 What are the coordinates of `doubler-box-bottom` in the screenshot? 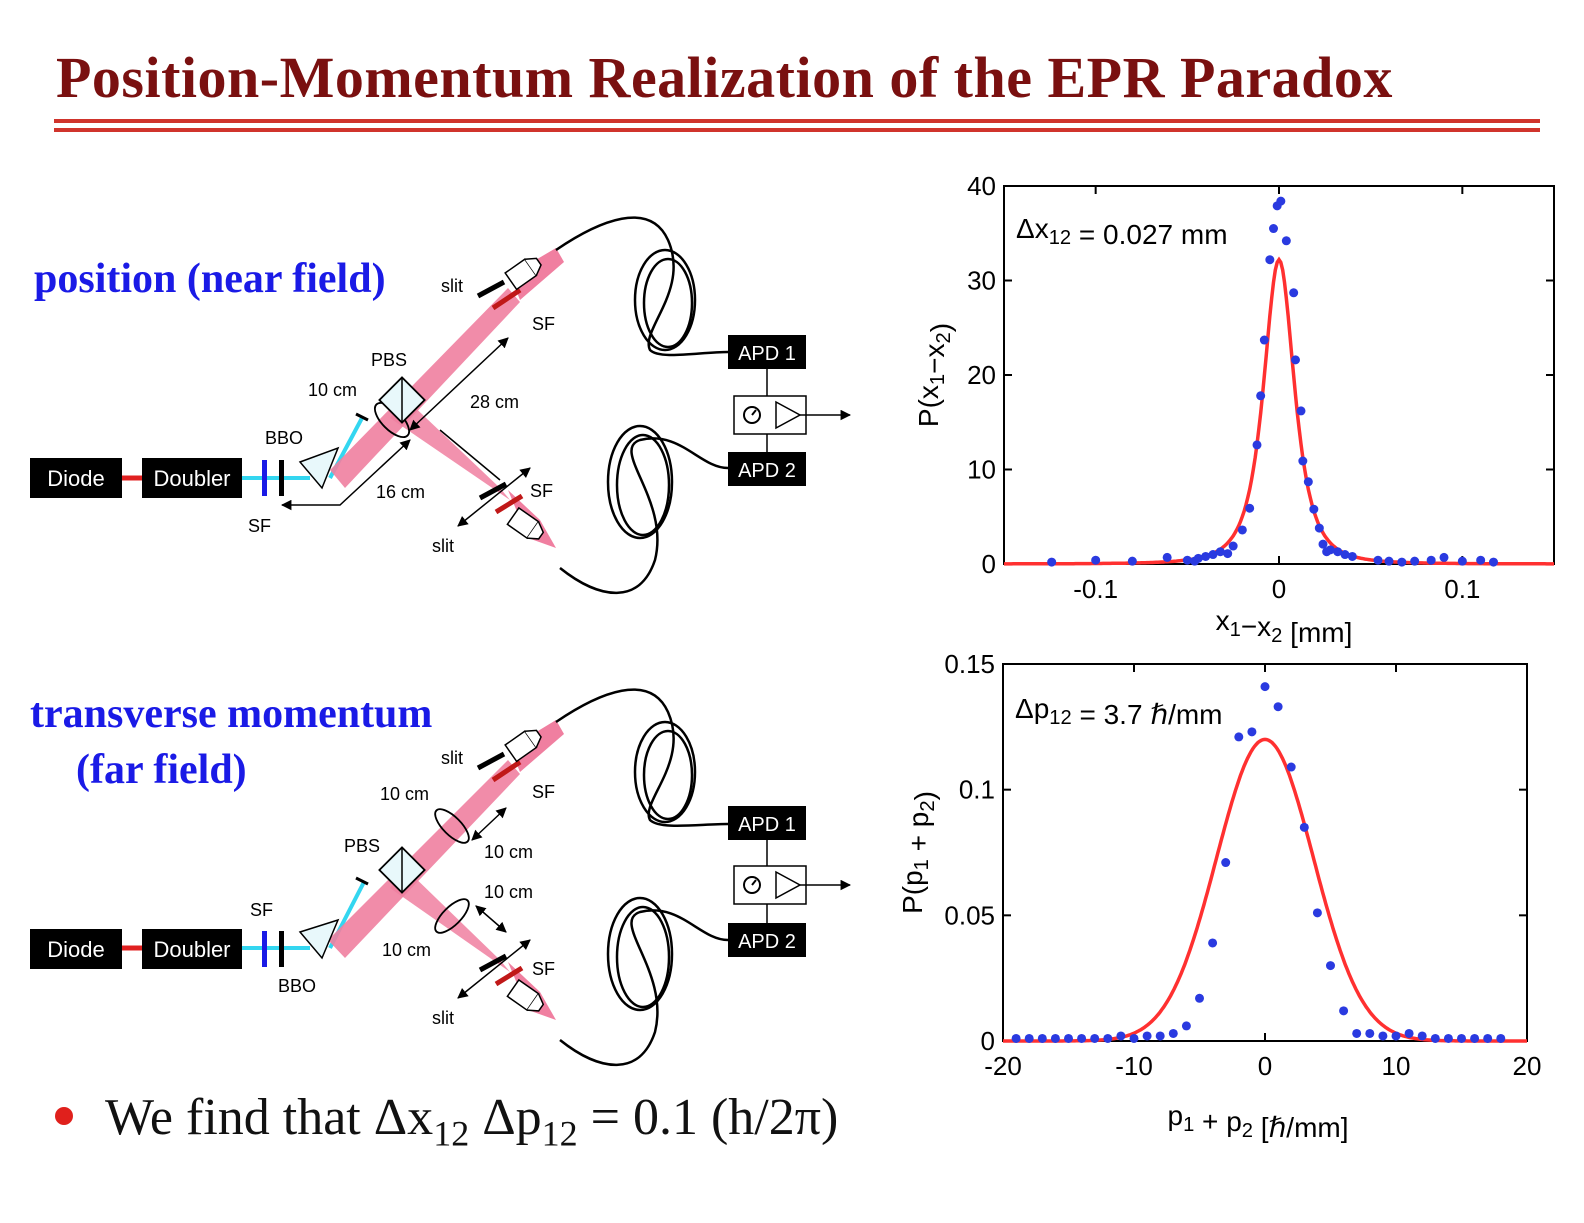 It's located at (192, 949).